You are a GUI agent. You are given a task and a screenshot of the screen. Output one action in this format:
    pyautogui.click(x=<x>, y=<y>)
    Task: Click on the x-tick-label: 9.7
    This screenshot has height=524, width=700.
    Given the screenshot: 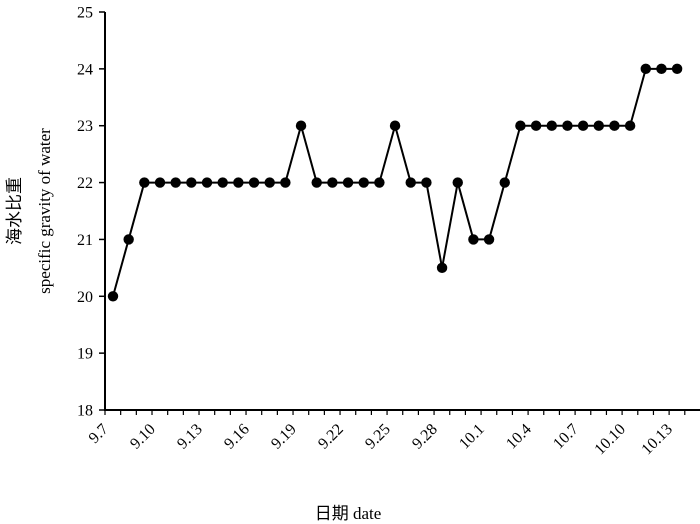 What is the action you would take?
    pyautogui.click(x=99, y=434)
    